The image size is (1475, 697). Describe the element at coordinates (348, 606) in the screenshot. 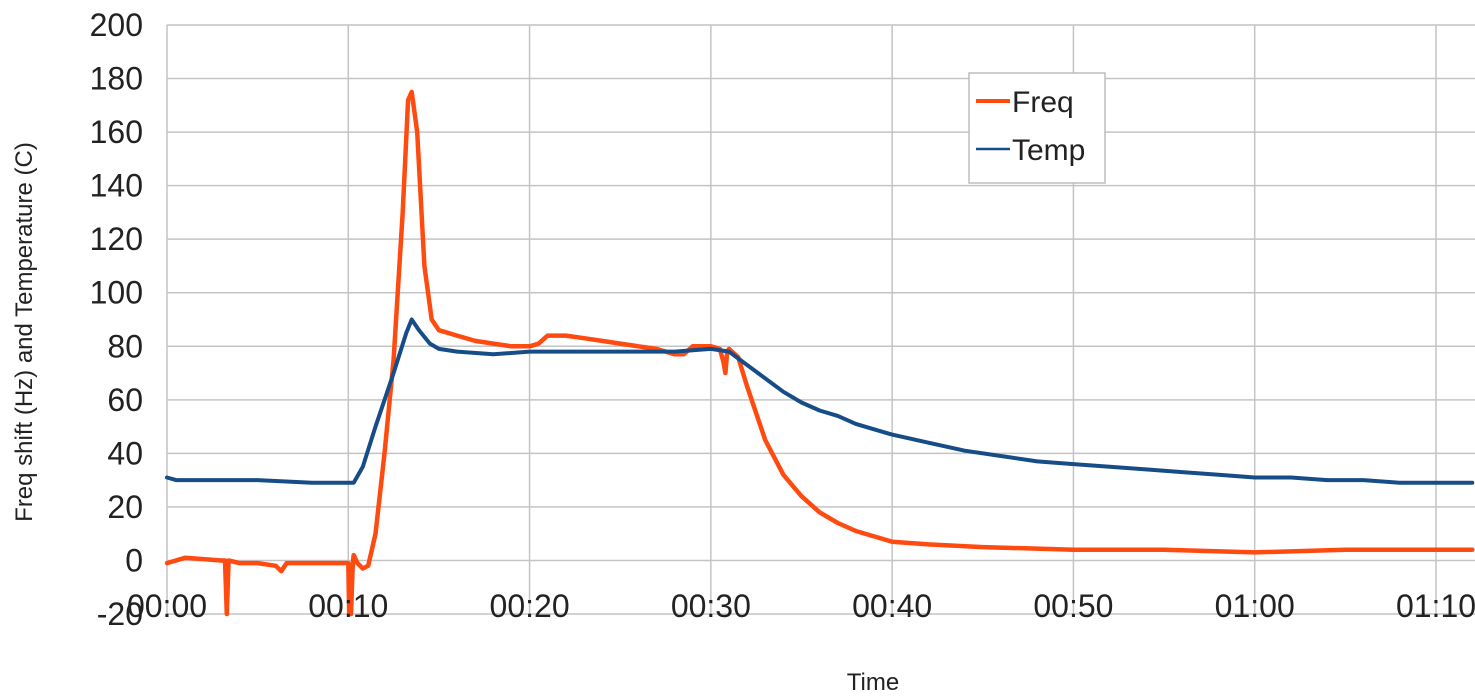

I see `x-tick-label: 00:10` at that location.